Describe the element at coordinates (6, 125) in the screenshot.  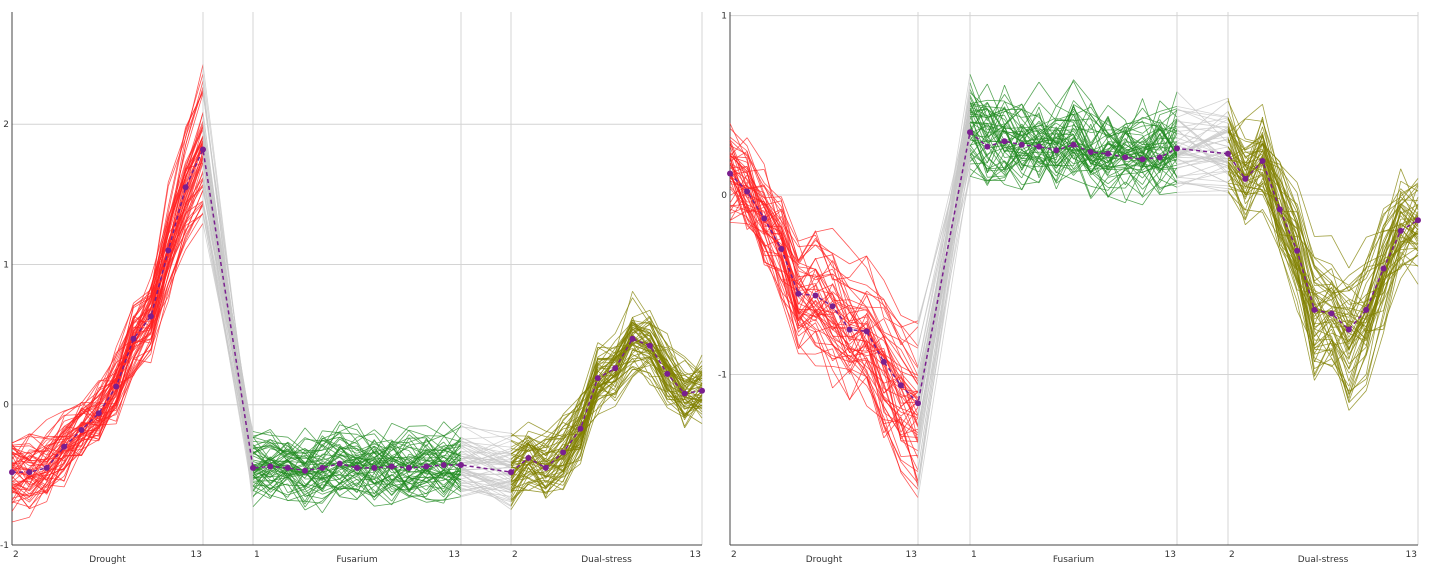
I see `y-tick-label: 2` at that location.